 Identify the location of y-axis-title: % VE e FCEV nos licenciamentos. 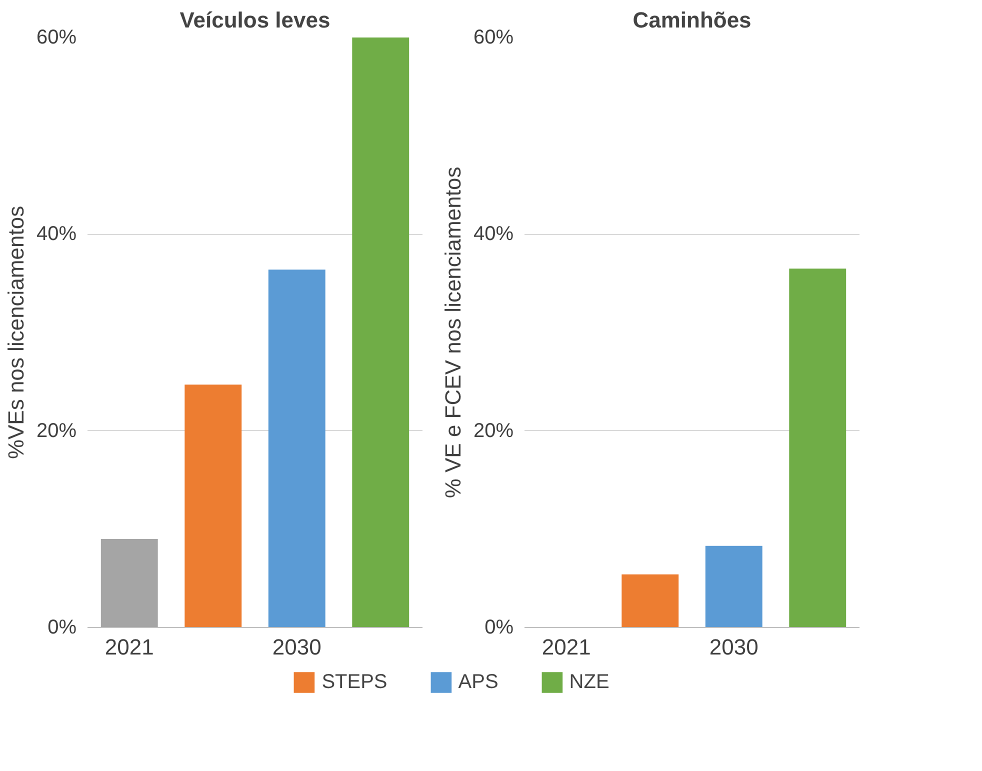
(453, 332).